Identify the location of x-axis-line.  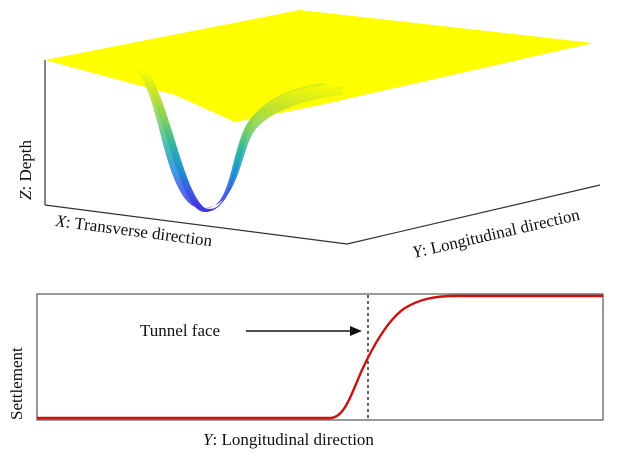
(196, 224).